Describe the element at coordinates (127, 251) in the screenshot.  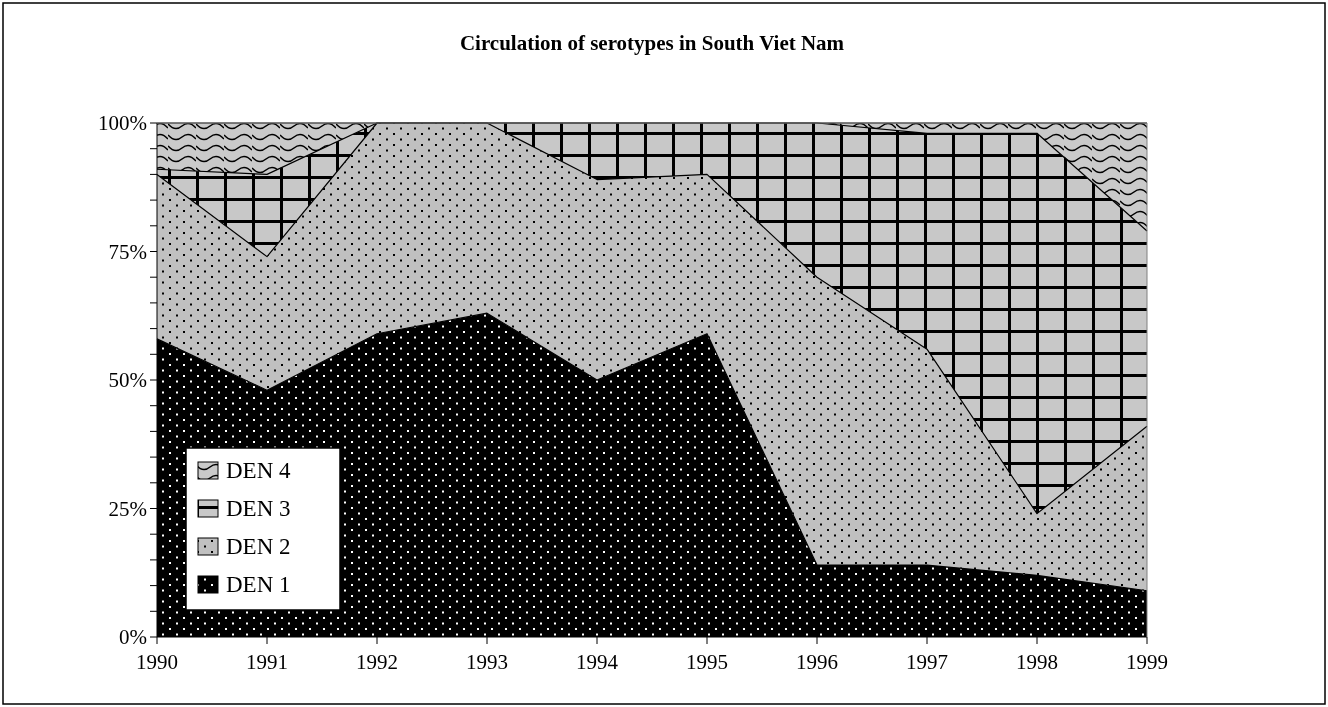
I see `y-tick-label: 75%` at that location.